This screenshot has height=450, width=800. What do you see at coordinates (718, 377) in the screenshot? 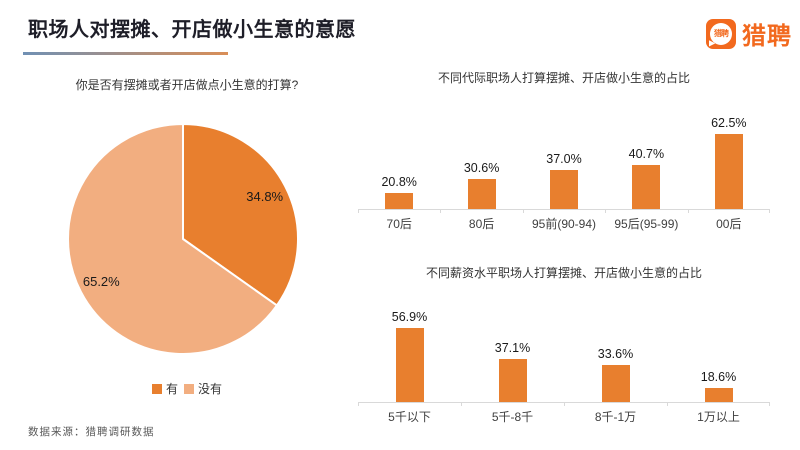
I see `bar-value-label: 18.6%` at bounding box center [718, 377].